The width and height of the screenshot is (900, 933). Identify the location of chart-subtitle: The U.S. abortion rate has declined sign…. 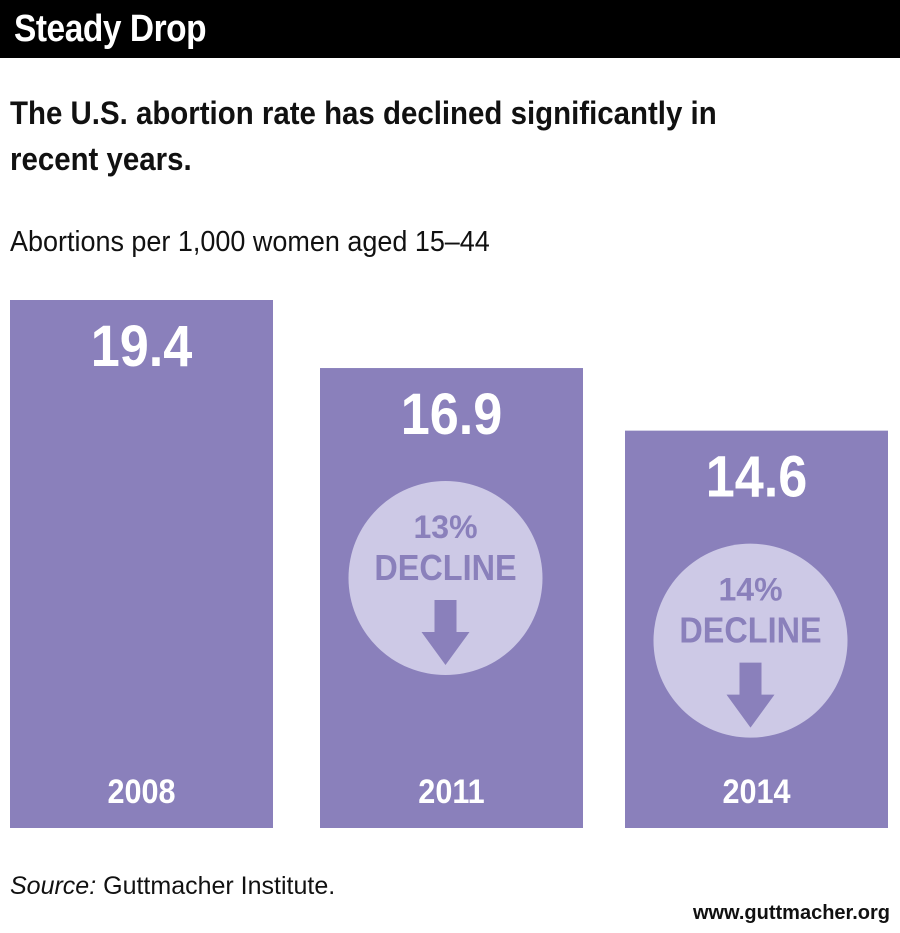
(363, 136).